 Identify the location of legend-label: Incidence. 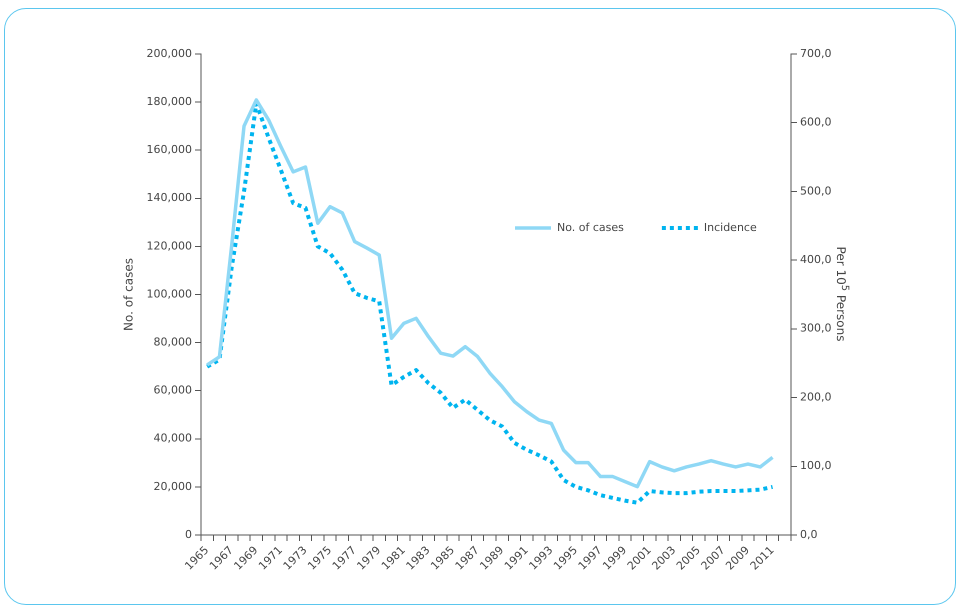
(730, 227).